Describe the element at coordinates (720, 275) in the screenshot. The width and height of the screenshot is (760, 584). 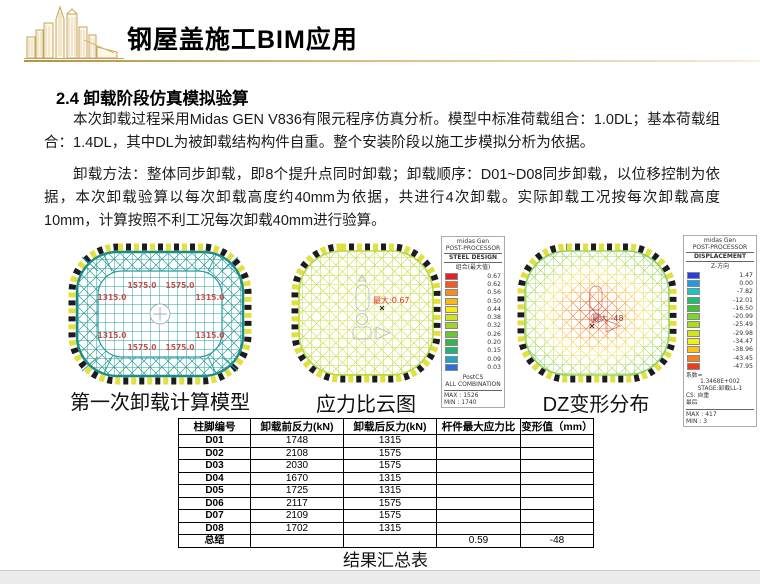
I see `legend-scale-row: 1.47` at that location.